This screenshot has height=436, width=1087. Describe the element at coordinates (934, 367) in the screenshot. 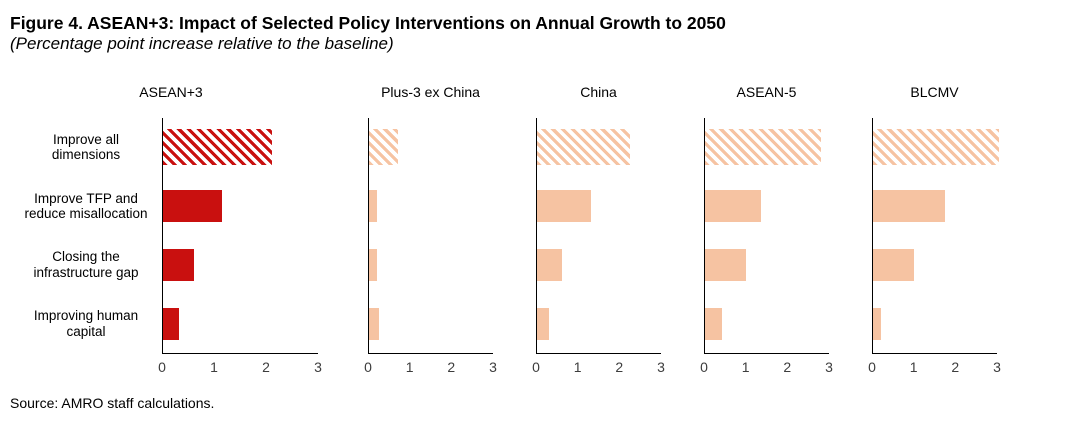

I see `x-axis-ticks-blcmv: 0 1 2 3` at that location.